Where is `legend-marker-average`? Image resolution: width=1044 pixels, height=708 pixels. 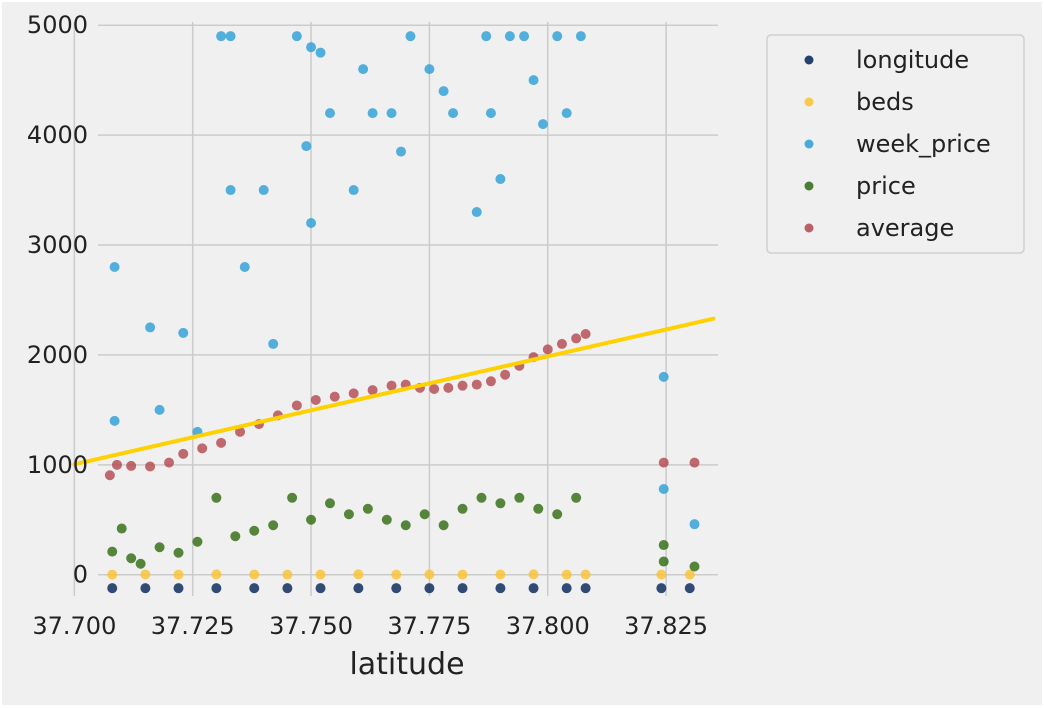 legend-marker-average is located at coordinates (809, 228).